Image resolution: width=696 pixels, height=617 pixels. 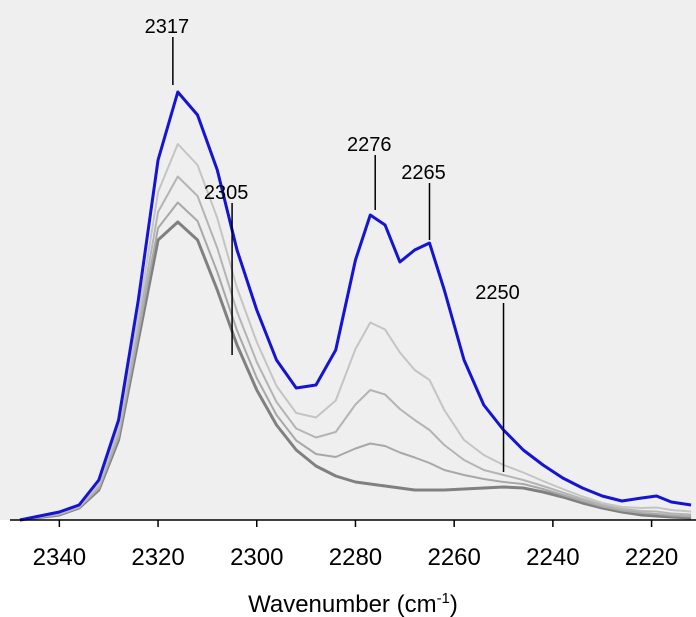 What do you see at coordinates (226, 193) in the screenshot?
I see `annotation-label: 2305` at bounding box center [226, 193].